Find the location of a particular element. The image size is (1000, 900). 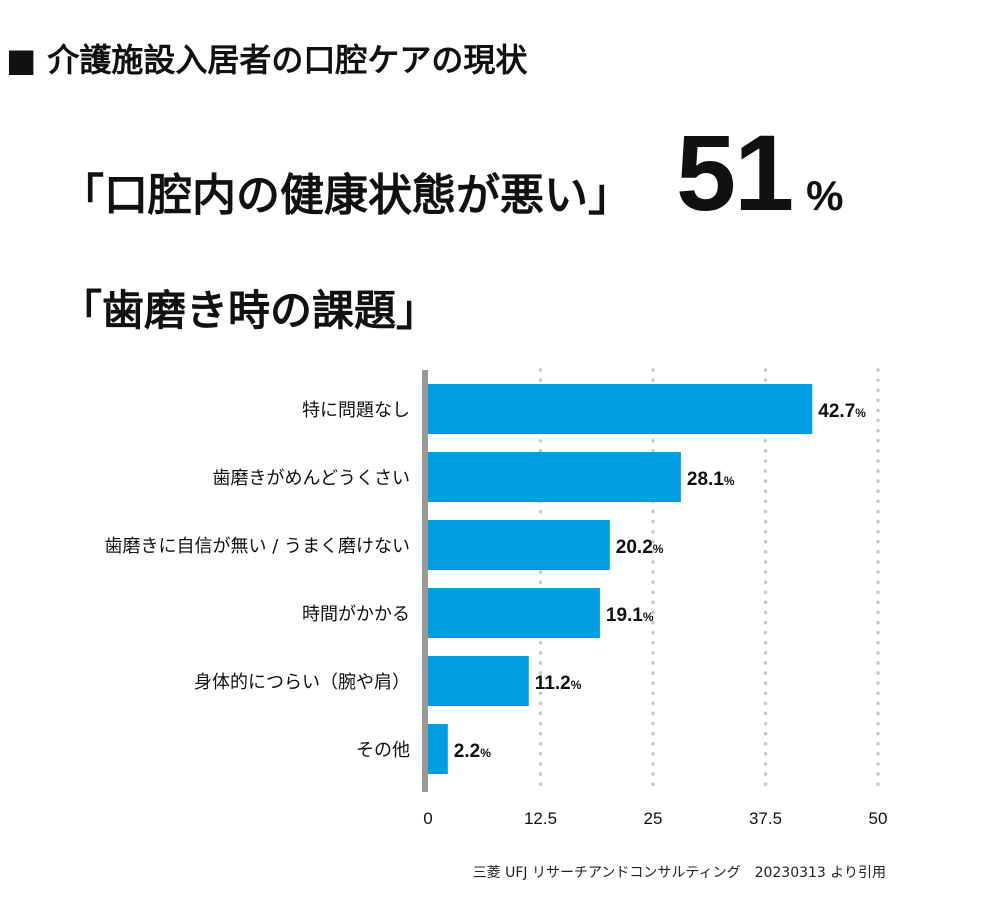

y-axis is located at coordinates (425, 581).